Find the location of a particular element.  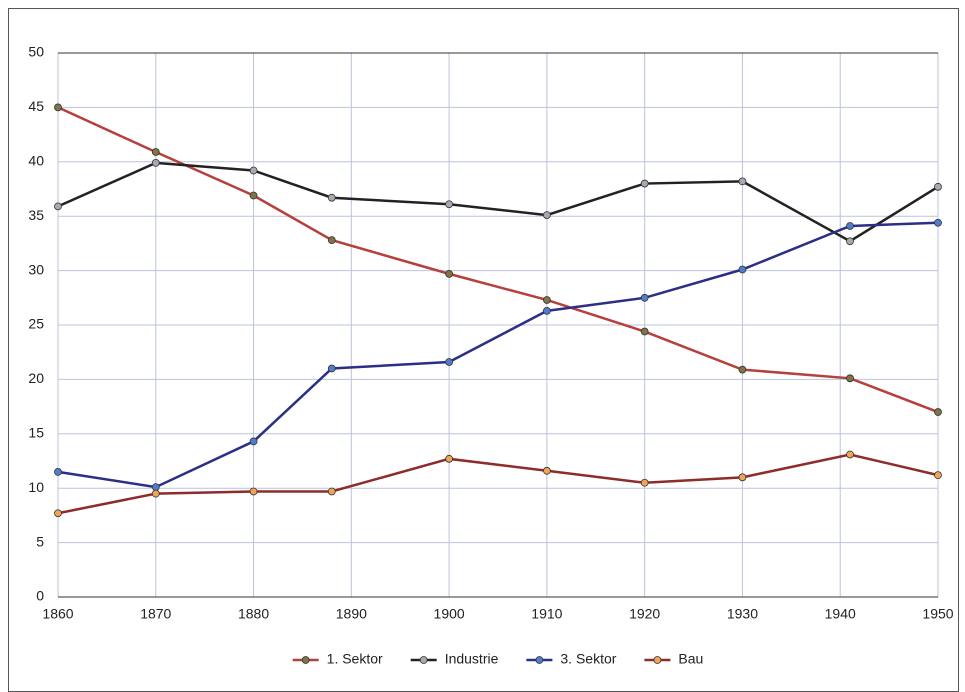

legend: 1. Sektor Industrie 3. Sektor Bau is located at coordinates (497, 659).